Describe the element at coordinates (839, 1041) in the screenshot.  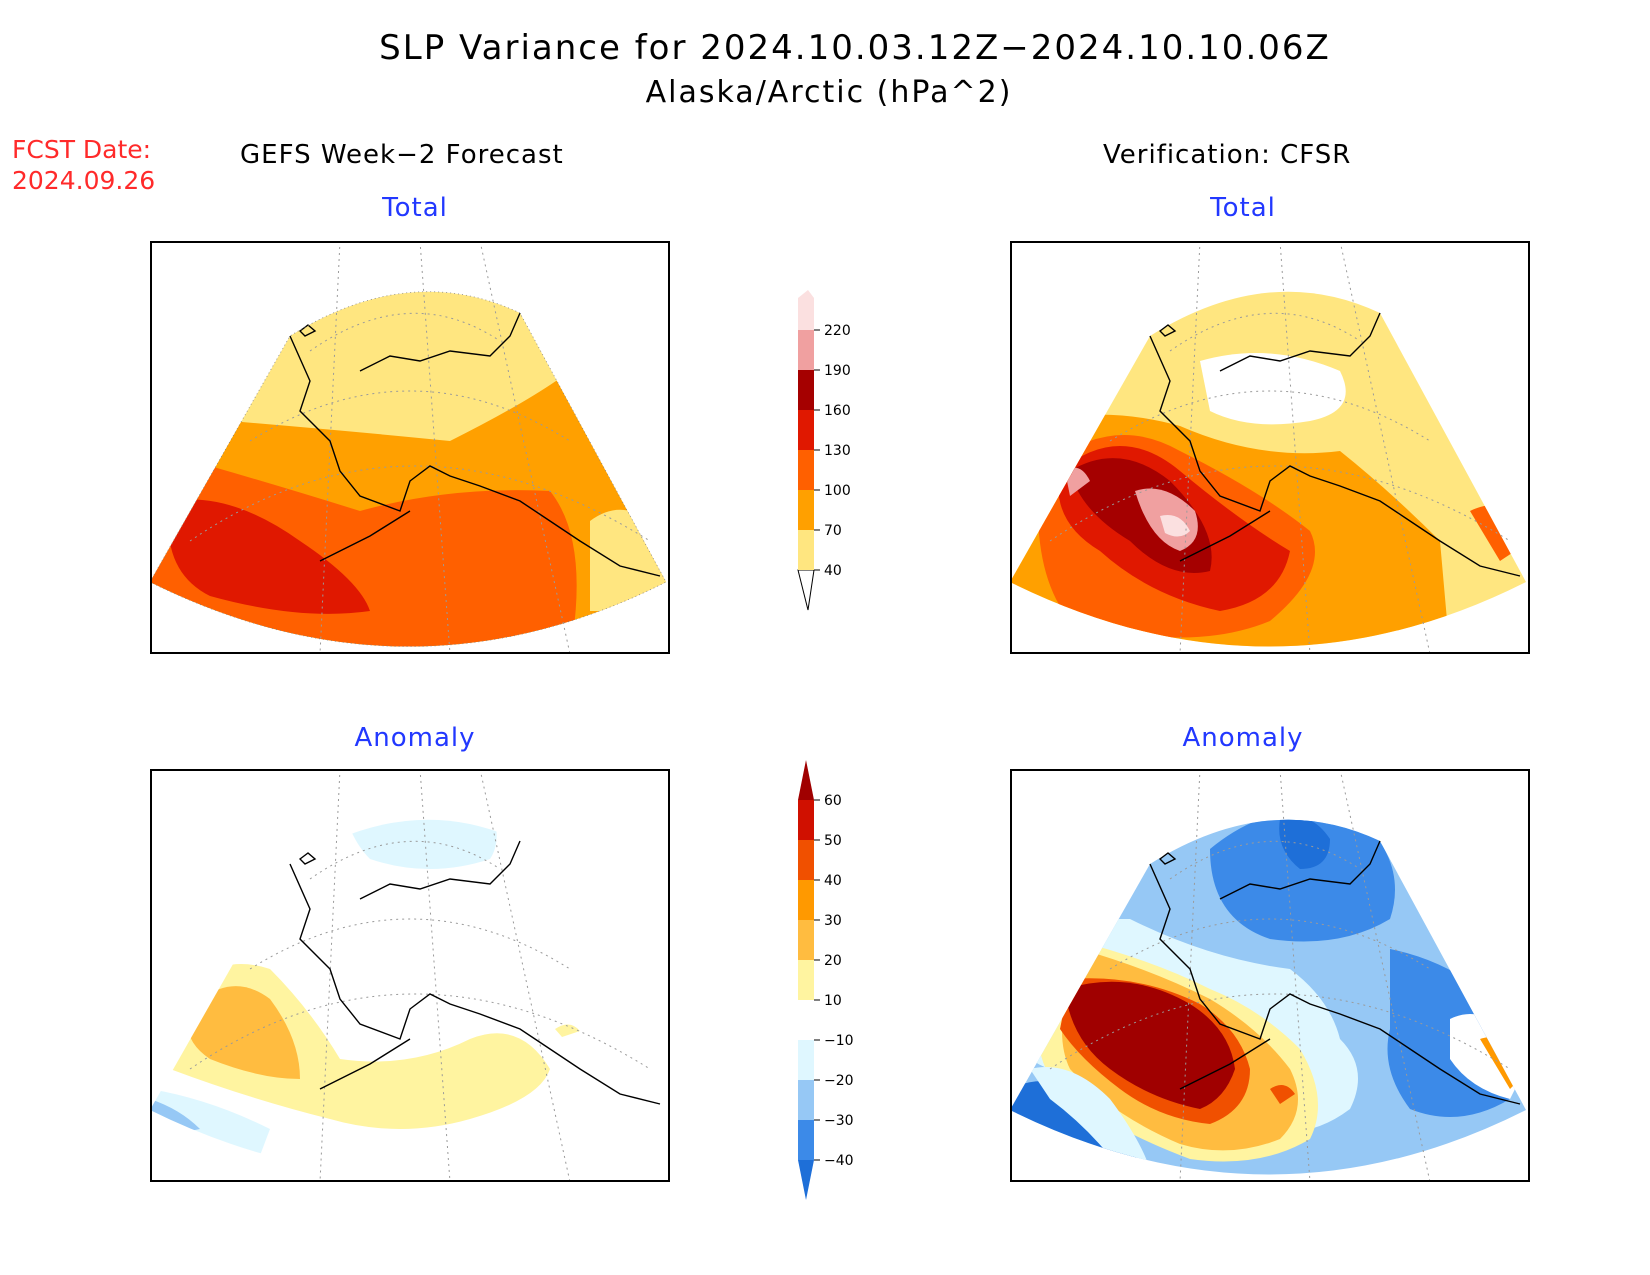
I see `colorbar-anomaly-tick-label: −10` at that location.